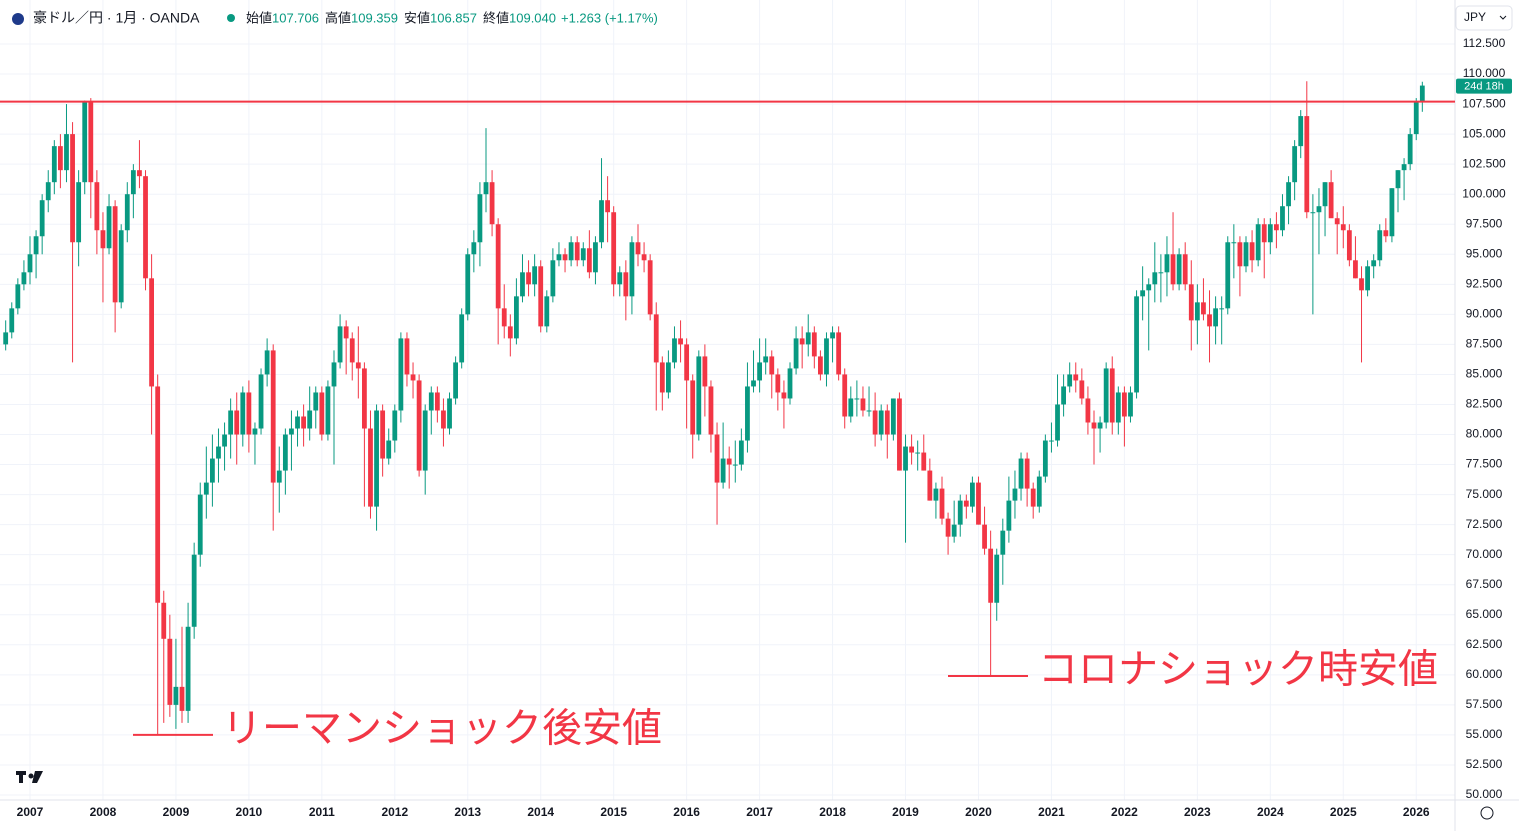 Image resolution: width=1519 pixels, height=831 pixels. What do you see at coordinates (1051, 812) in the screenshot?
I see `x-tick-label: 2021` at bounding box center [1051, 812].